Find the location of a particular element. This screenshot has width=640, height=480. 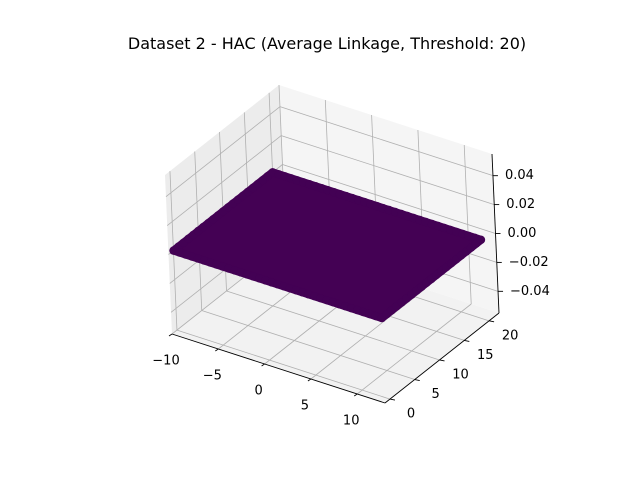

x-tick-label: 0 is located at coordinates (258, 391).